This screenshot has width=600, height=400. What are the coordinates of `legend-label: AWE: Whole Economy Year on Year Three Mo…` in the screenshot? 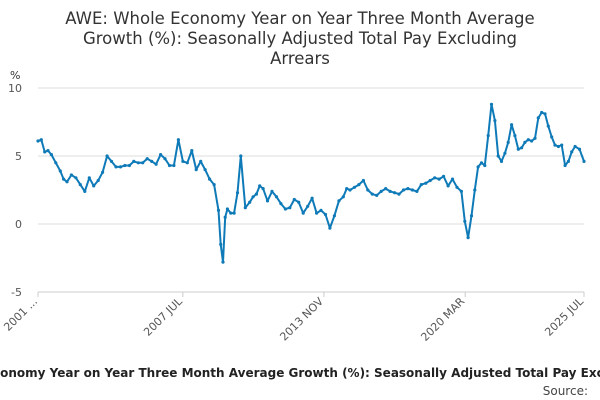 It's located at (300, 373).